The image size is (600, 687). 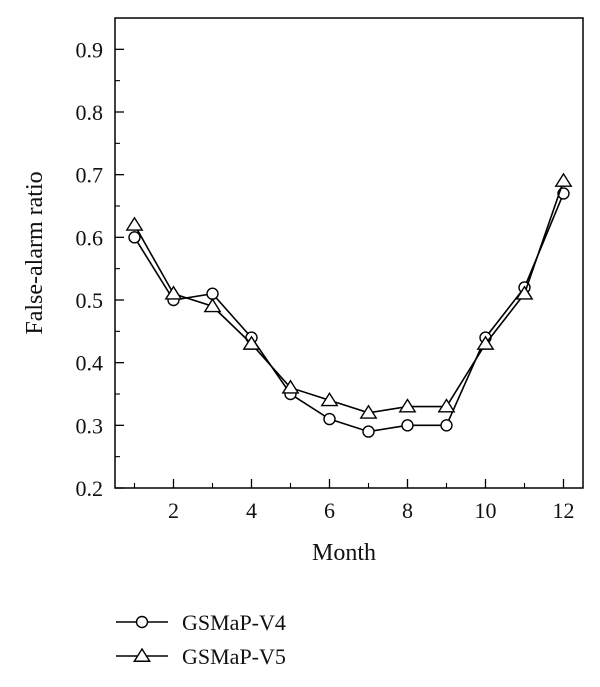 What do you see at coordinates (486, 510) in the screenshot?
I see `x-tick-label: 10` at bounding box center [486, 510].